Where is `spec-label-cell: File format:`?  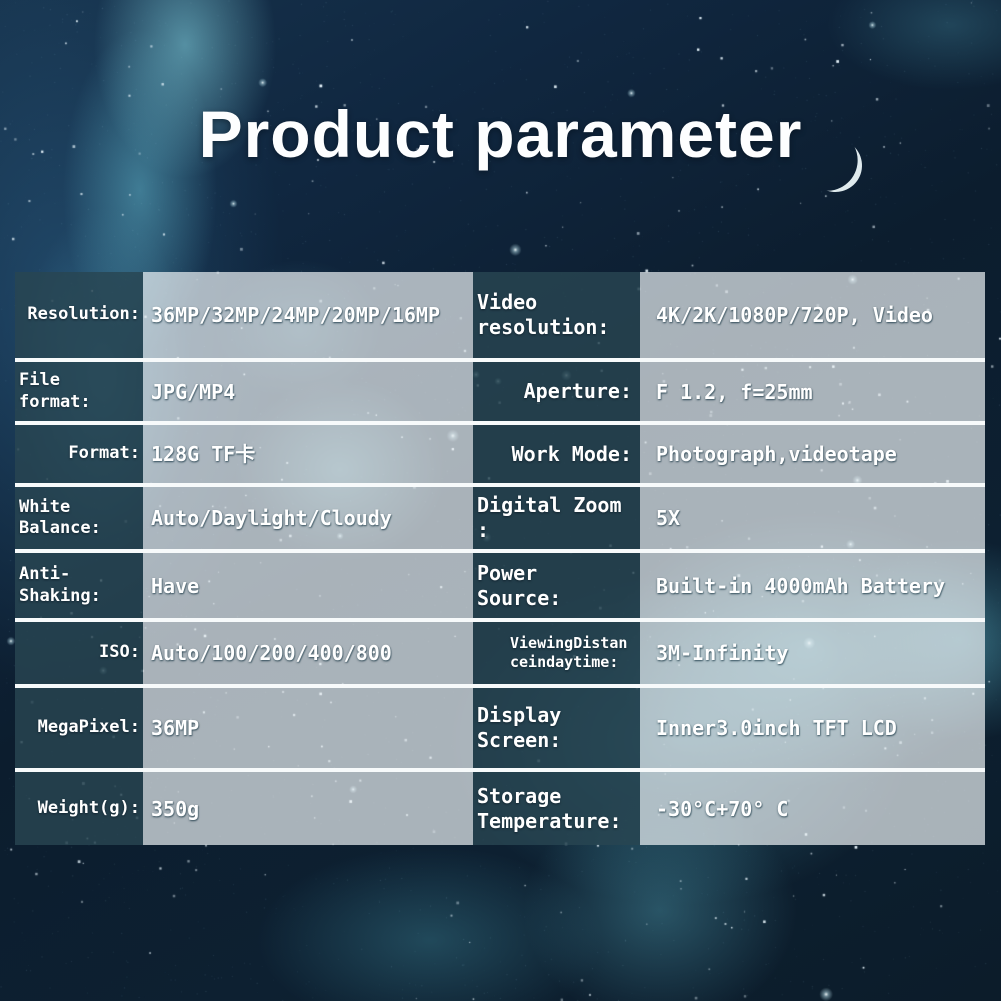
spec-label-cell: File format: is located at coordinates (79, 391).